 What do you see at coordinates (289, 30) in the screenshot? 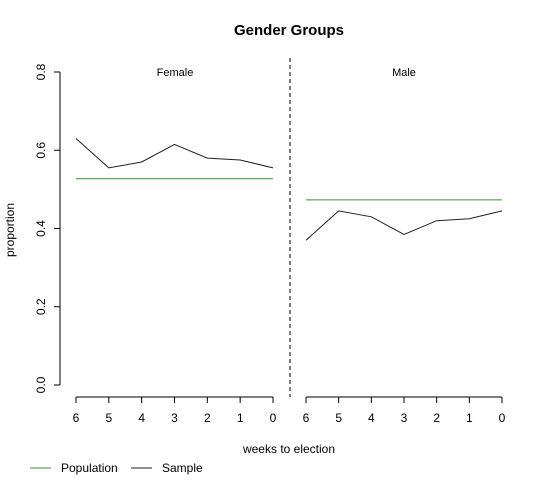
I see `chart-title: Gender Groups` at bounding box center [289, 30].